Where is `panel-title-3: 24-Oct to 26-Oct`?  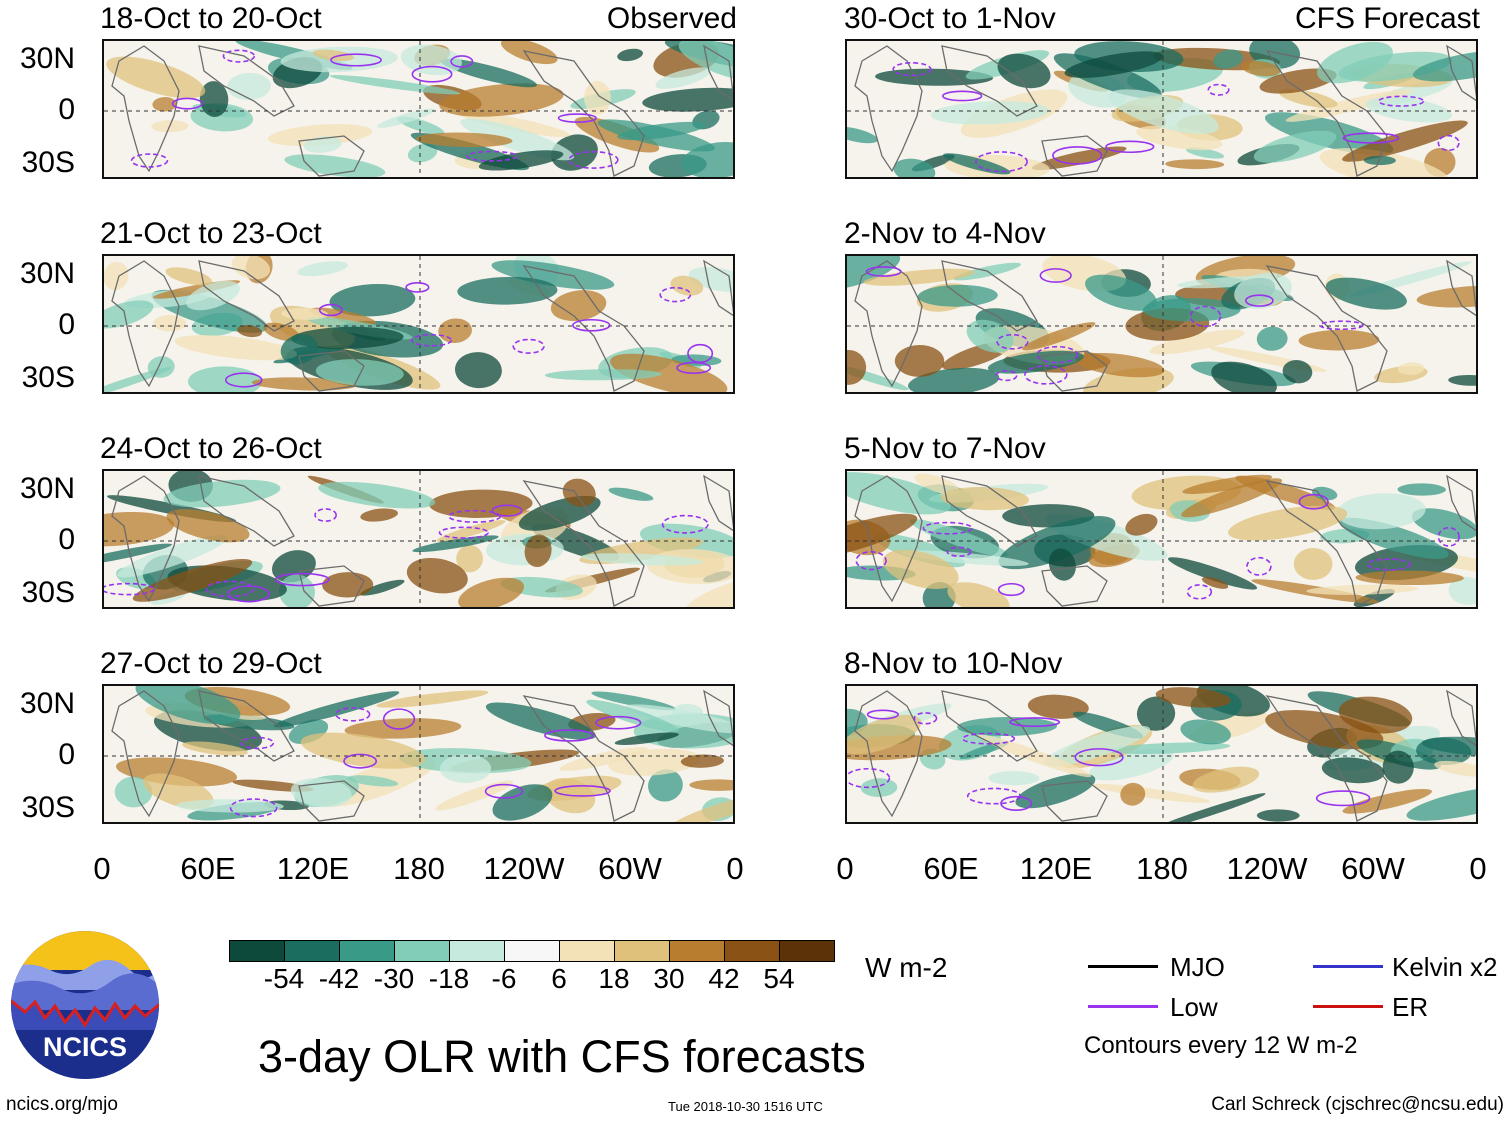
panel-title-3: 24-Oct to 26-Oct is located at coordinates (211, 448).